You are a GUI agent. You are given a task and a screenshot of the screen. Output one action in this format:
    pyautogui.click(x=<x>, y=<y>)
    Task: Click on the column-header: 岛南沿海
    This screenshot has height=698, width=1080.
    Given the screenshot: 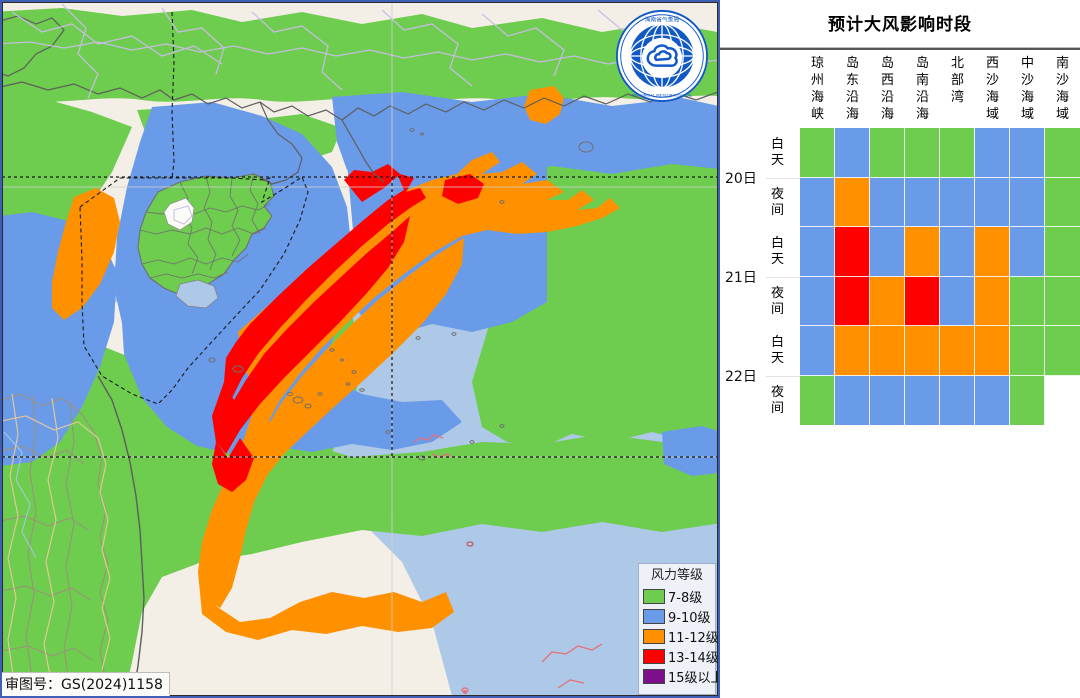 What is the action you would take?
    pyautogui.click(x=922, y=89)
    